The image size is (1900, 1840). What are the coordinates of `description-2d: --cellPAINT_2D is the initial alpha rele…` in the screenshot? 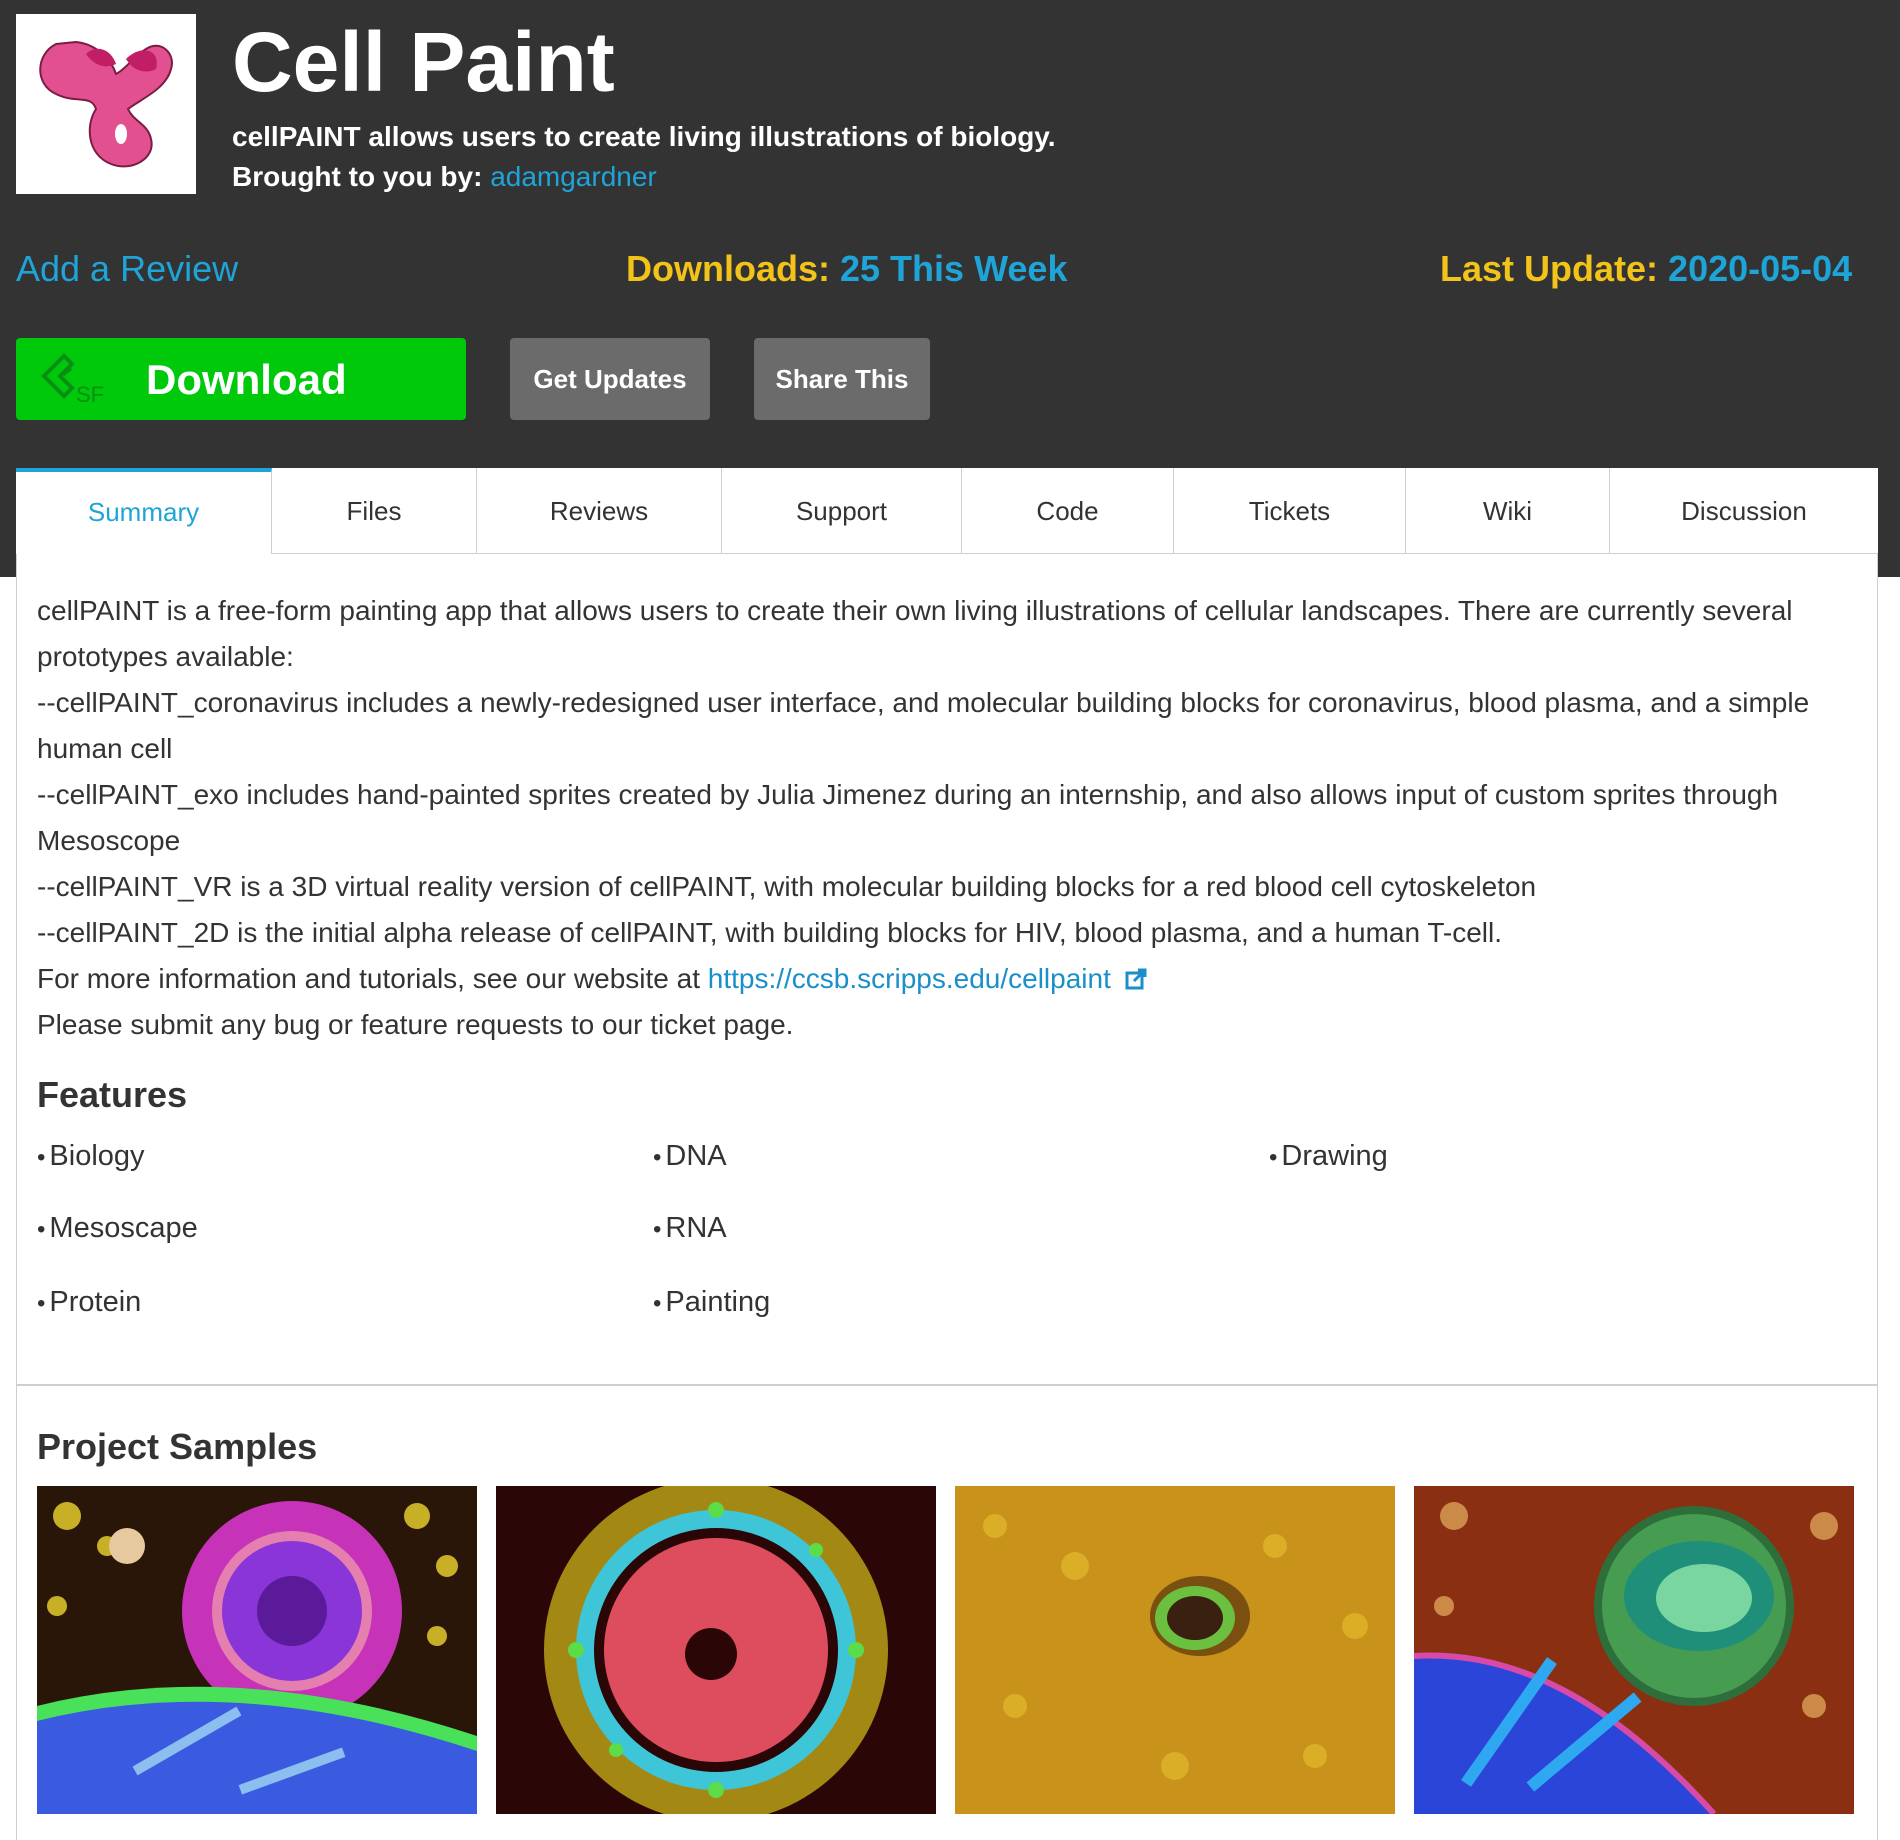 It's located at (770, 932).